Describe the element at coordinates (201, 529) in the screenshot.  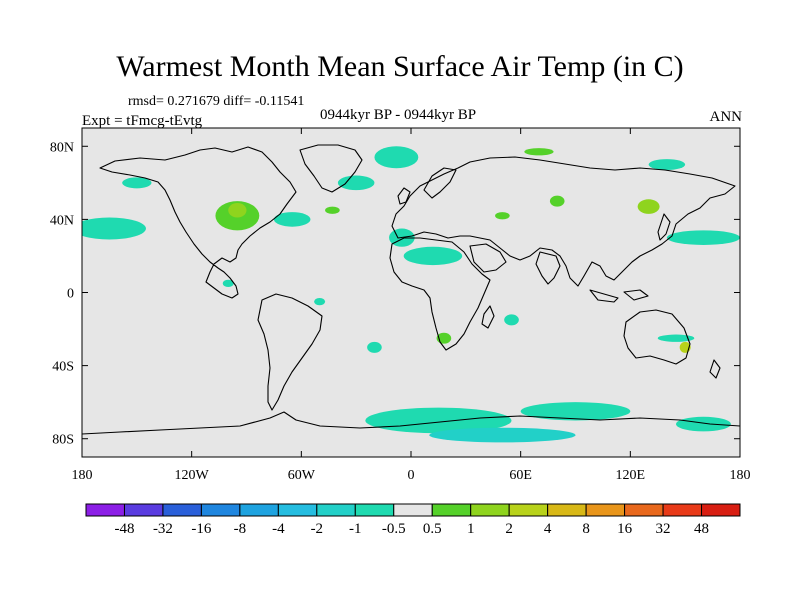
I see `colorbar-label: -16` at that location.